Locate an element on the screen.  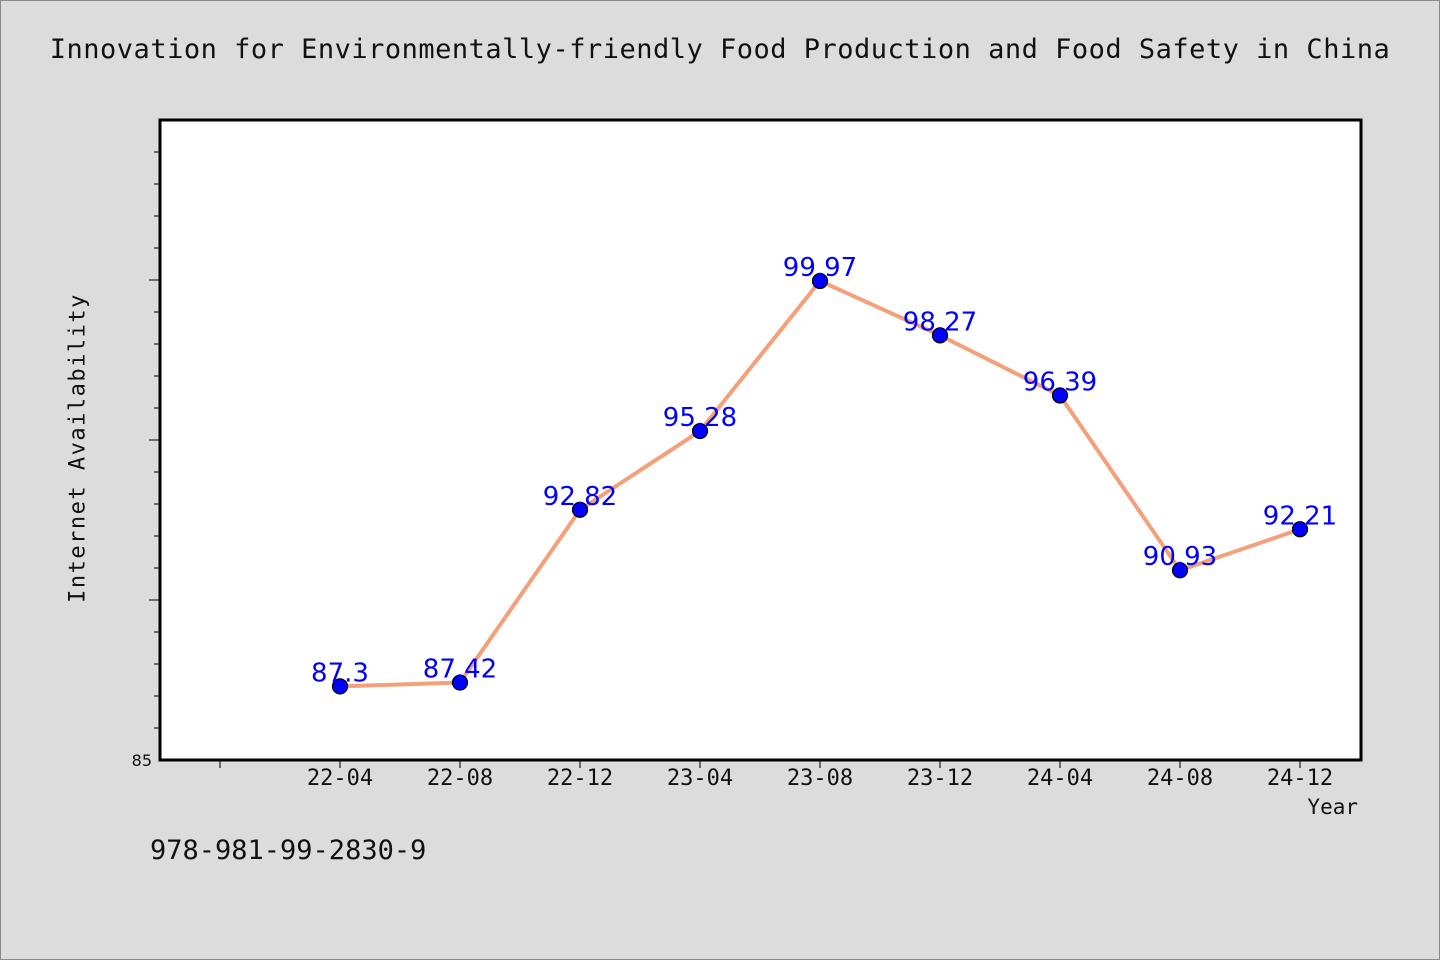
x-tick-label: 24-08 is located at coordinates (1180, 778).